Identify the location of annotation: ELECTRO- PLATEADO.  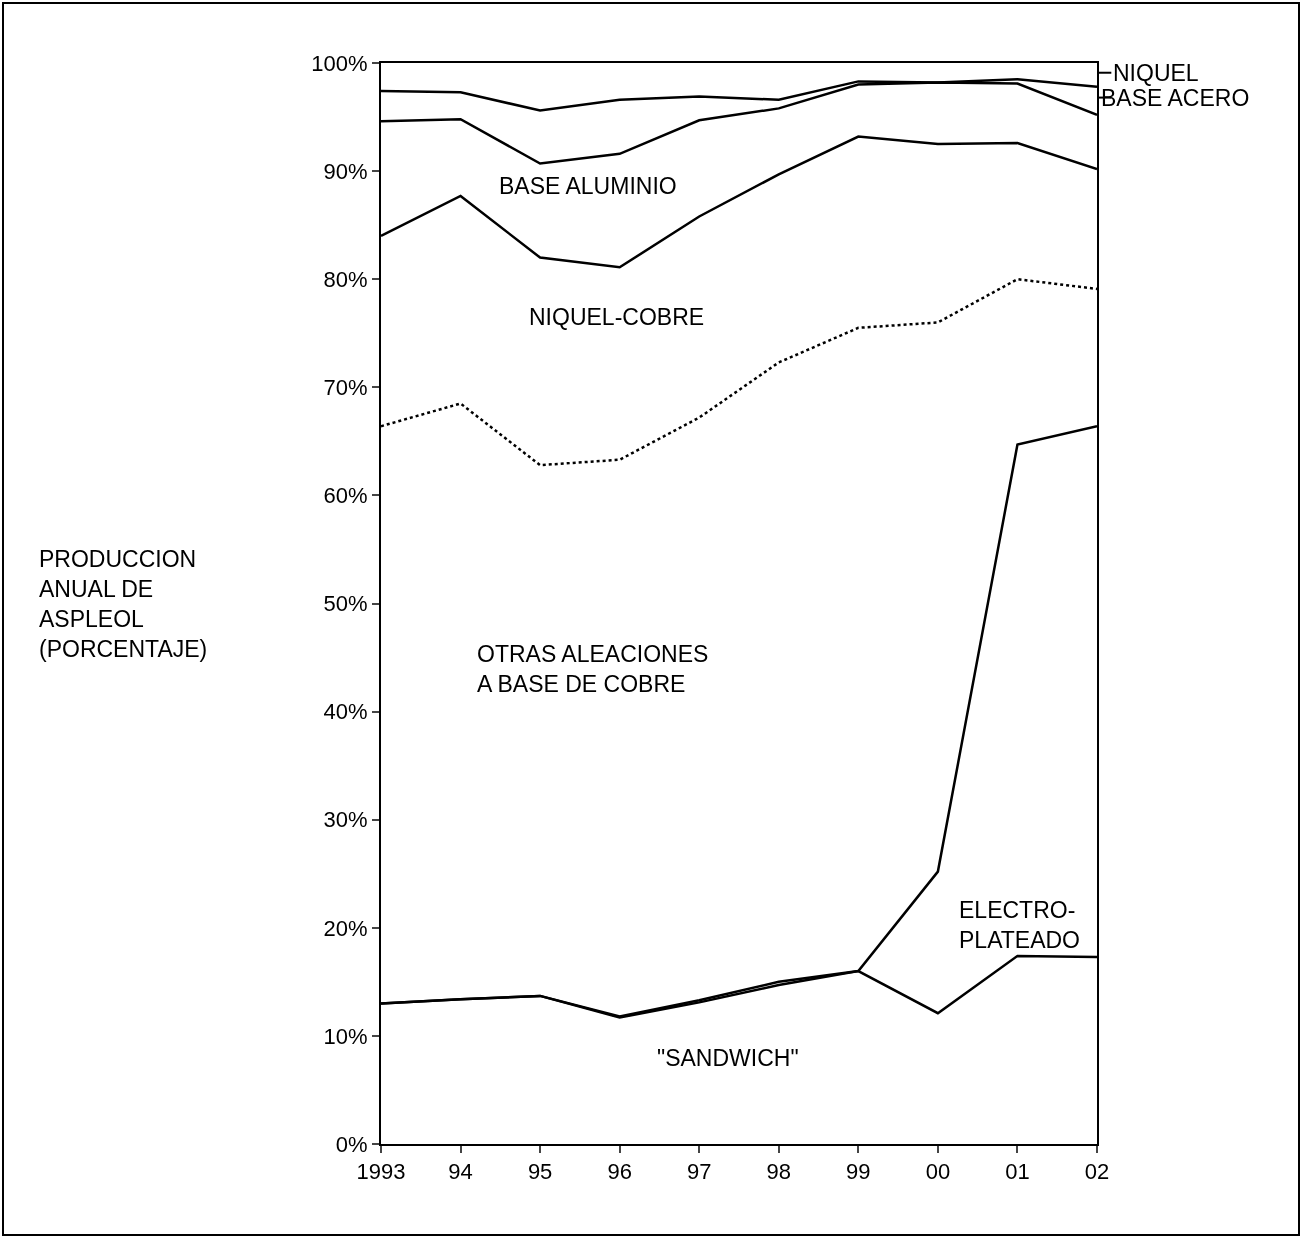
(1019, 925).